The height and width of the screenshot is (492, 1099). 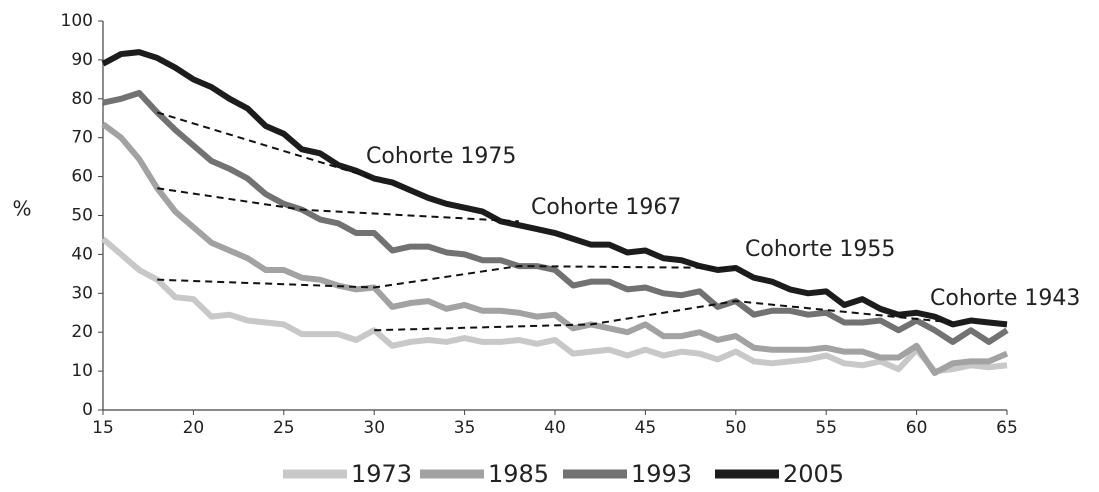 What do you see at coordinates (21, 209) in the screenshot?
I see `y-axis-label: %` at bounding box center [21, 209].